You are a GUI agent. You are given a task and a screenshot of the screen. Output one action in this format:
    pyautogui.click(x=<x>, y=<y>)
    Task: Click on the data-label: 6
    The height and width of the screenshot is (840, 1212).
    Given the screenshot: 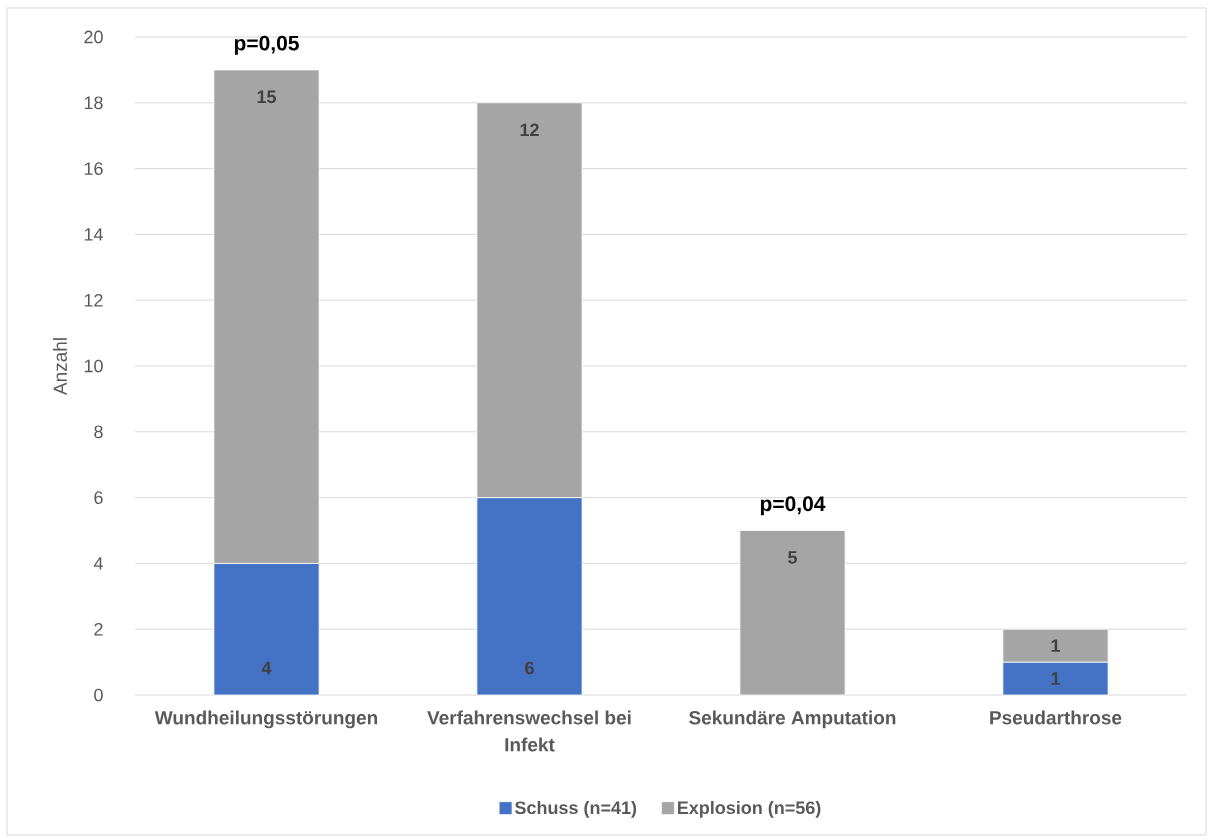 What is the action you would take?
    pyautogui.click(x=529, y=668)
    